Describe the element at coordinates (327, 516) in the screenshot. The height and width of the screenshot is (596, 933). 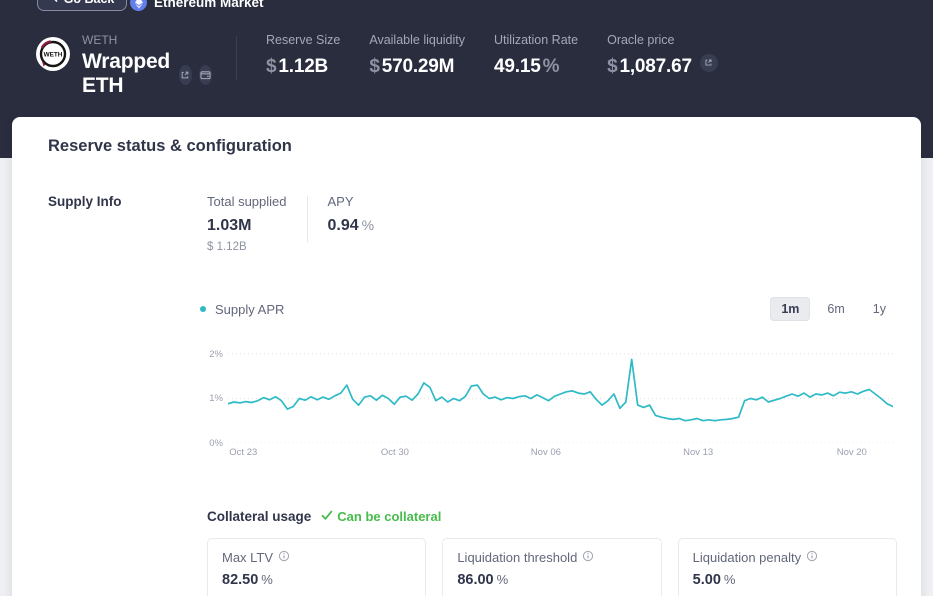
I see `check-icon` at that location.